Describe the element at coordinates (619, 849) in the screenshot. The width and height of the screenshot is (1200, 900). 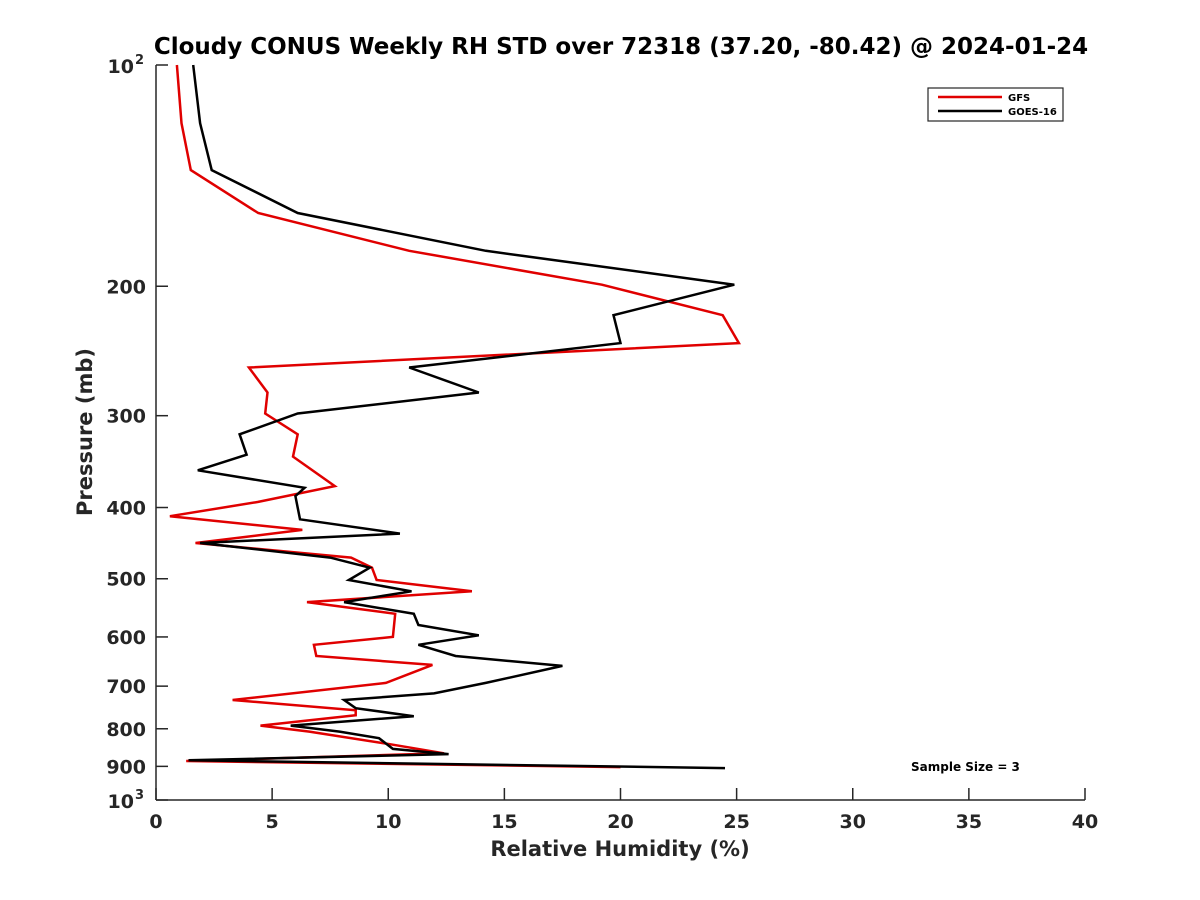
I see `x-axis-label: Relative Humidity (%)` at that location.